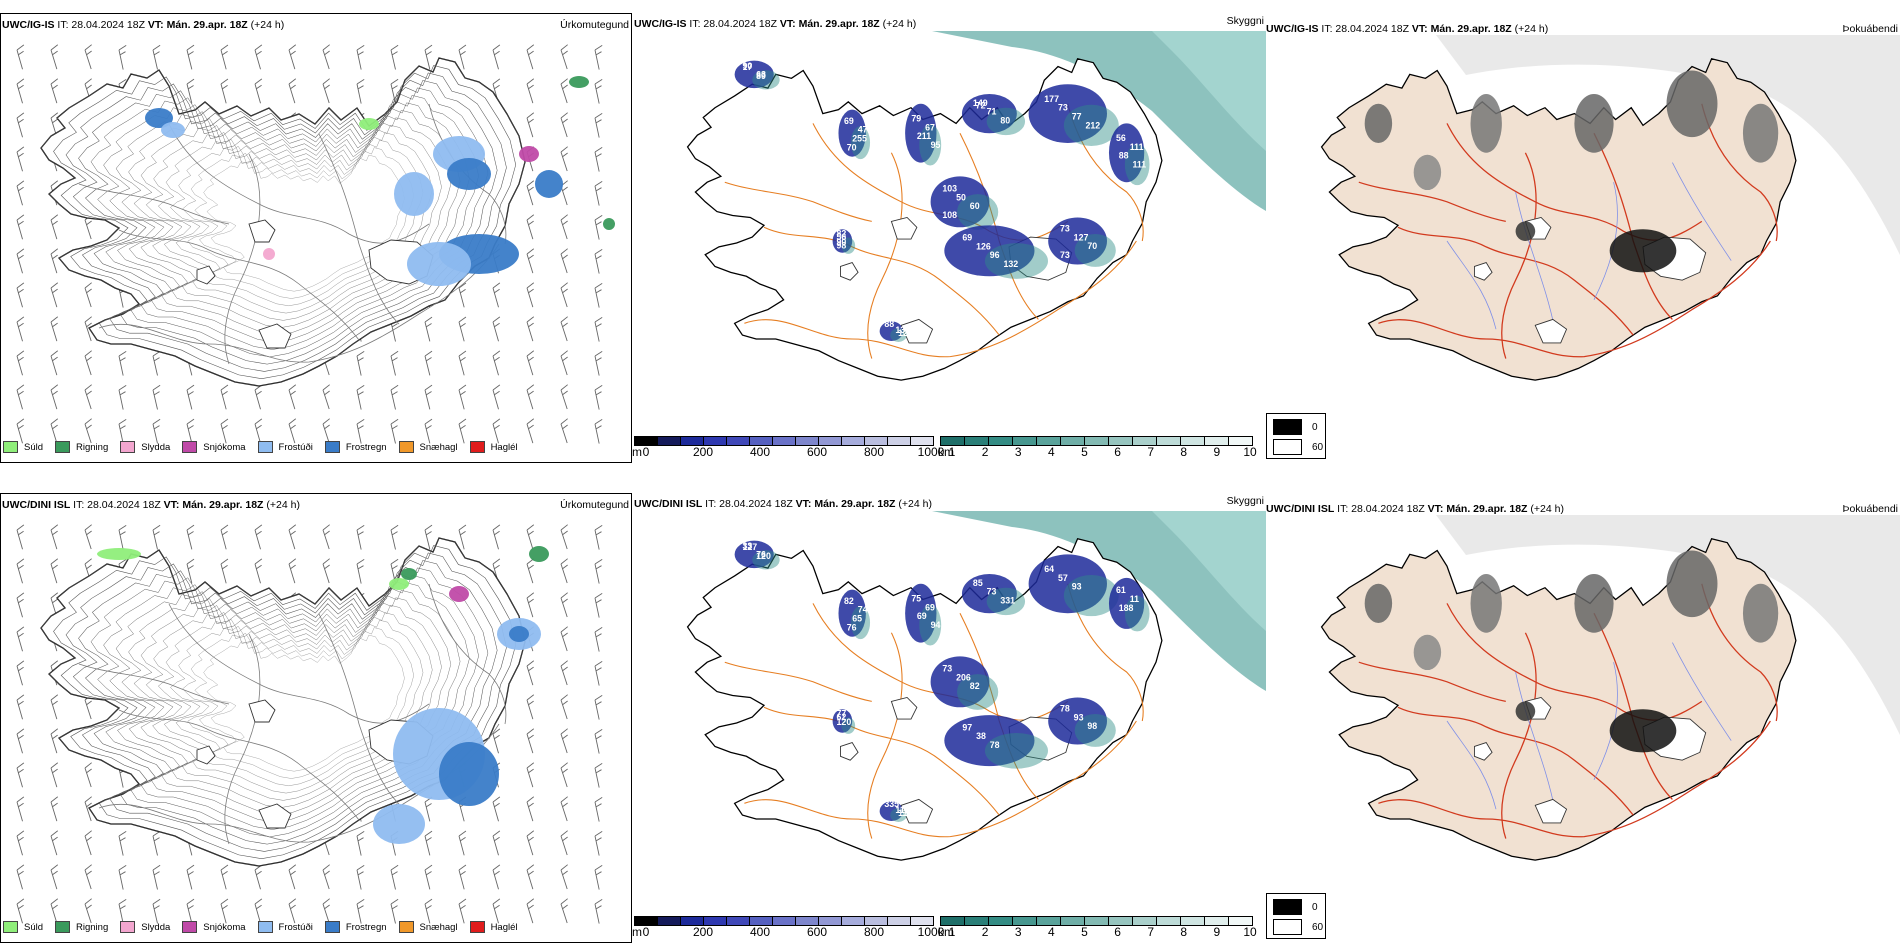 This screenshot has width=1900, height=950. What do you see at coordinates (949, 215) in the screenshot?
I see `cloud-base-label: 108` at bounding box center [949, 215].